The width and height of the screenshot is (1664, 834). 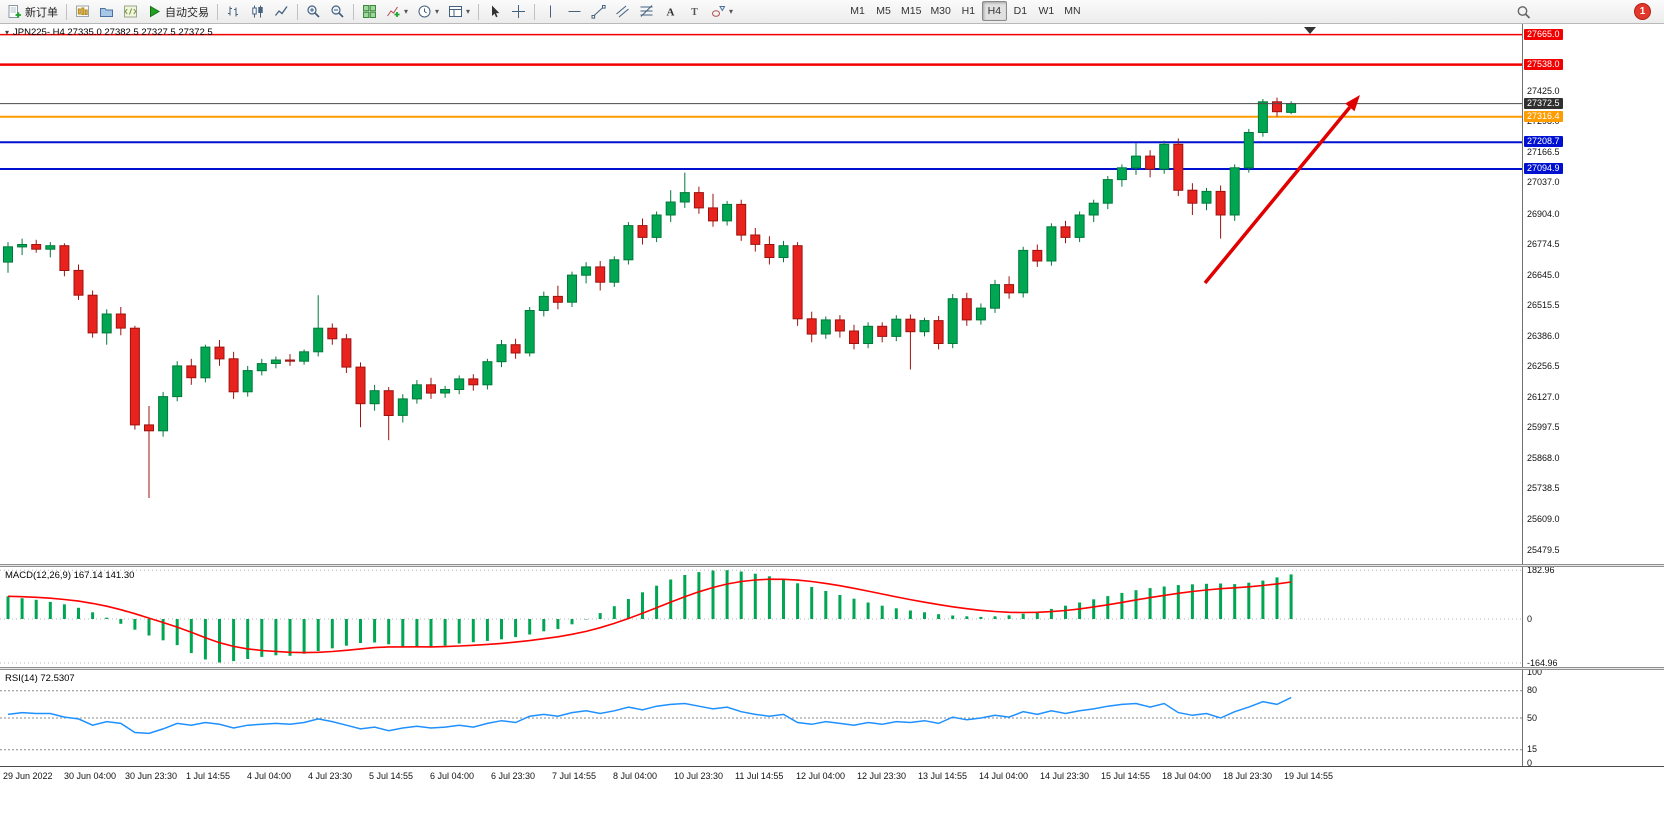 What do you see at coordinates (940, 11) in the screenshot?
I see `timeframe-m30: M30` at bounding box center [940, 11].